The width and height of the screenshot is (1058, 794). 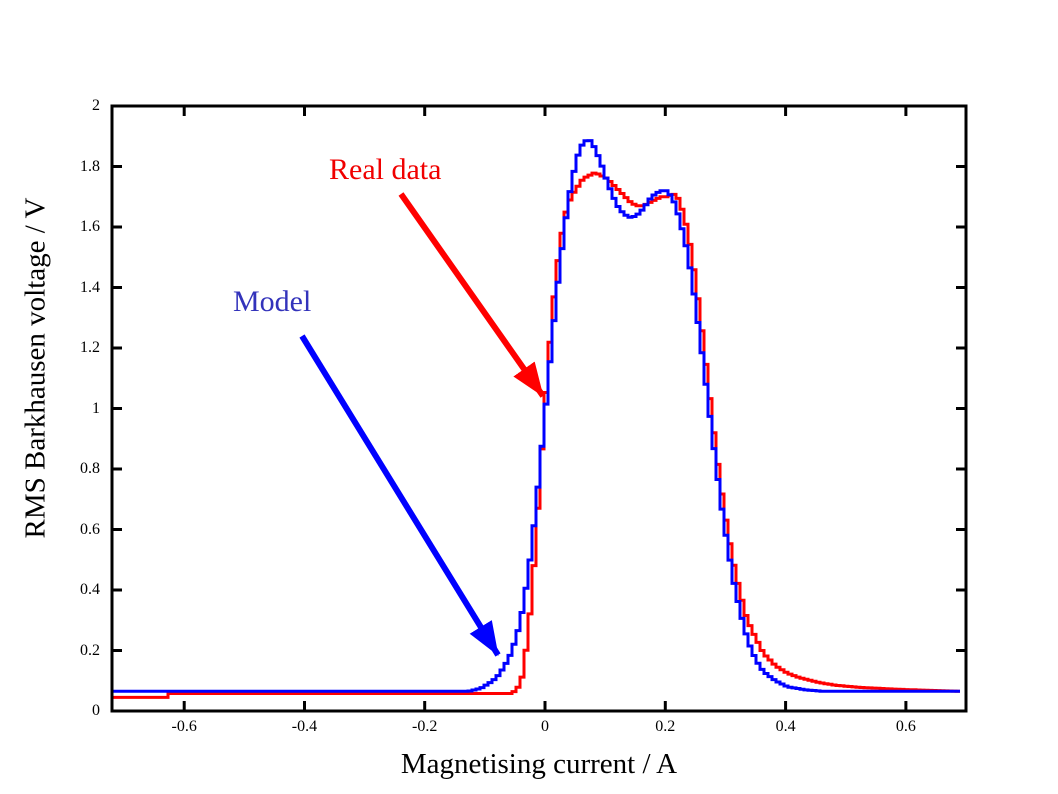 I want to click on x-axis-title: Magnetising current / A, so click(x=539, y=764).